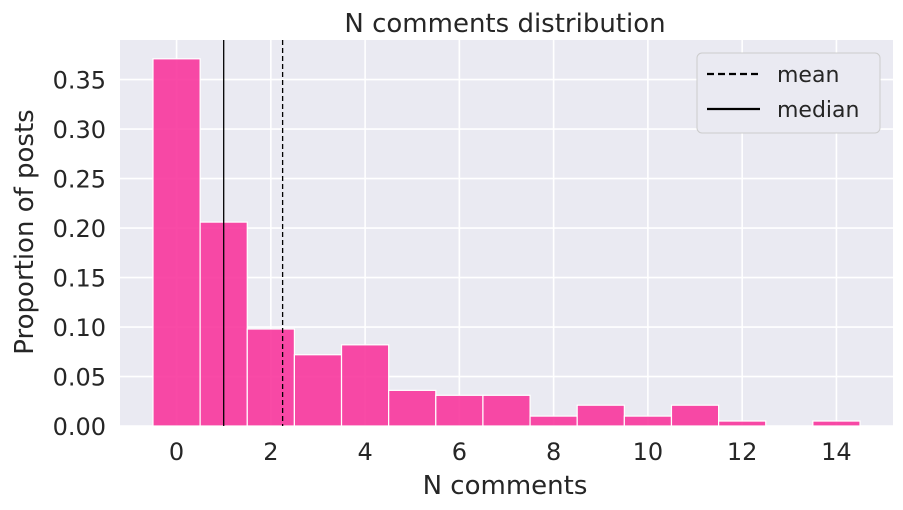 Image resolution: width=903 pixels, height=510 pixels. What do you see at coordinates (79, 130) in the screenshot?
I see `y-tick-label: 0.30` at bounding box center [79, 130].